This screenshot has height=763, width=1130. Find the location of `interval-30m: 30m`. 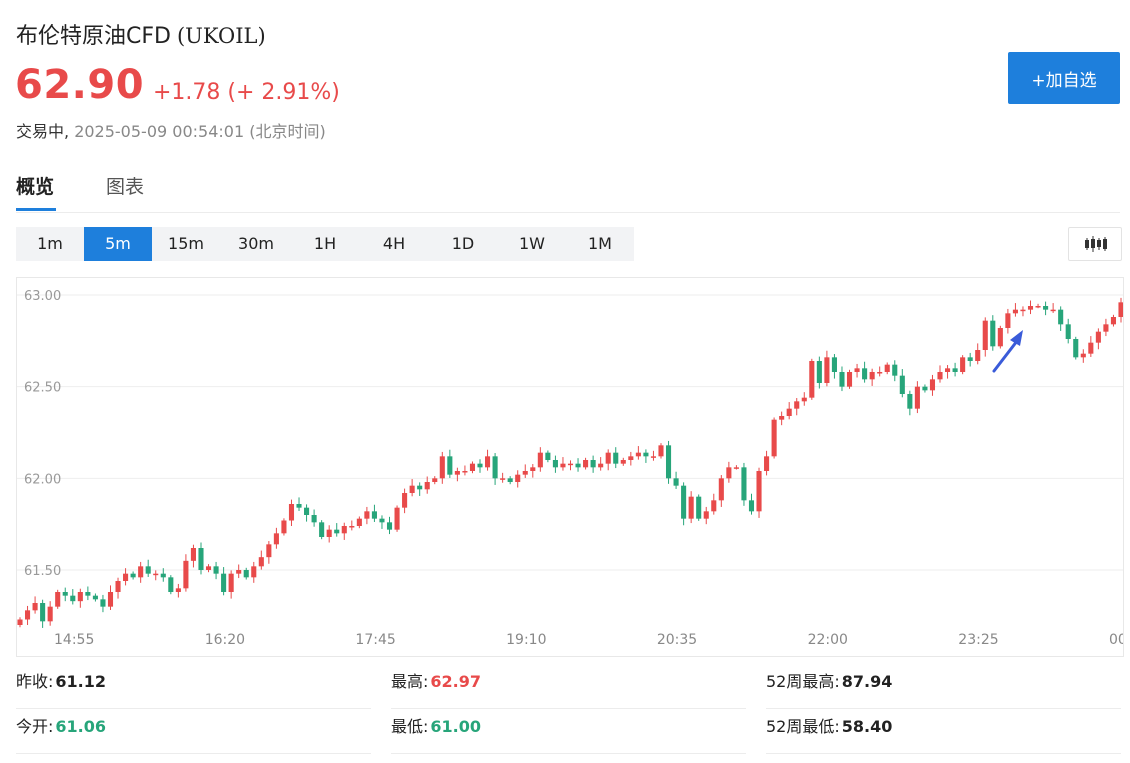

interval-30m: 30m is located at coordinates (256, 243).